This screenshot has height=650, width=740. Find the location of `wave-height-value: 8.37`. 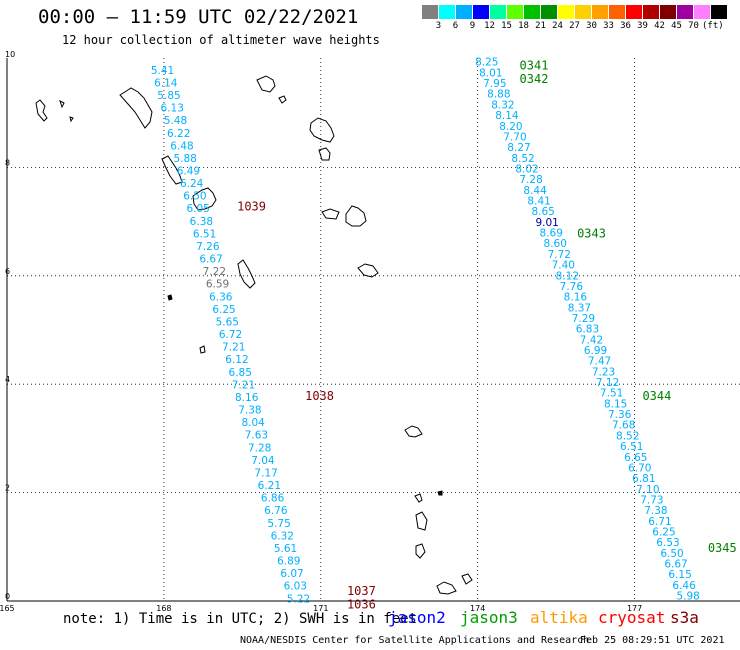

wave-height-value: 8.37 is located at coordinates (579, 308).